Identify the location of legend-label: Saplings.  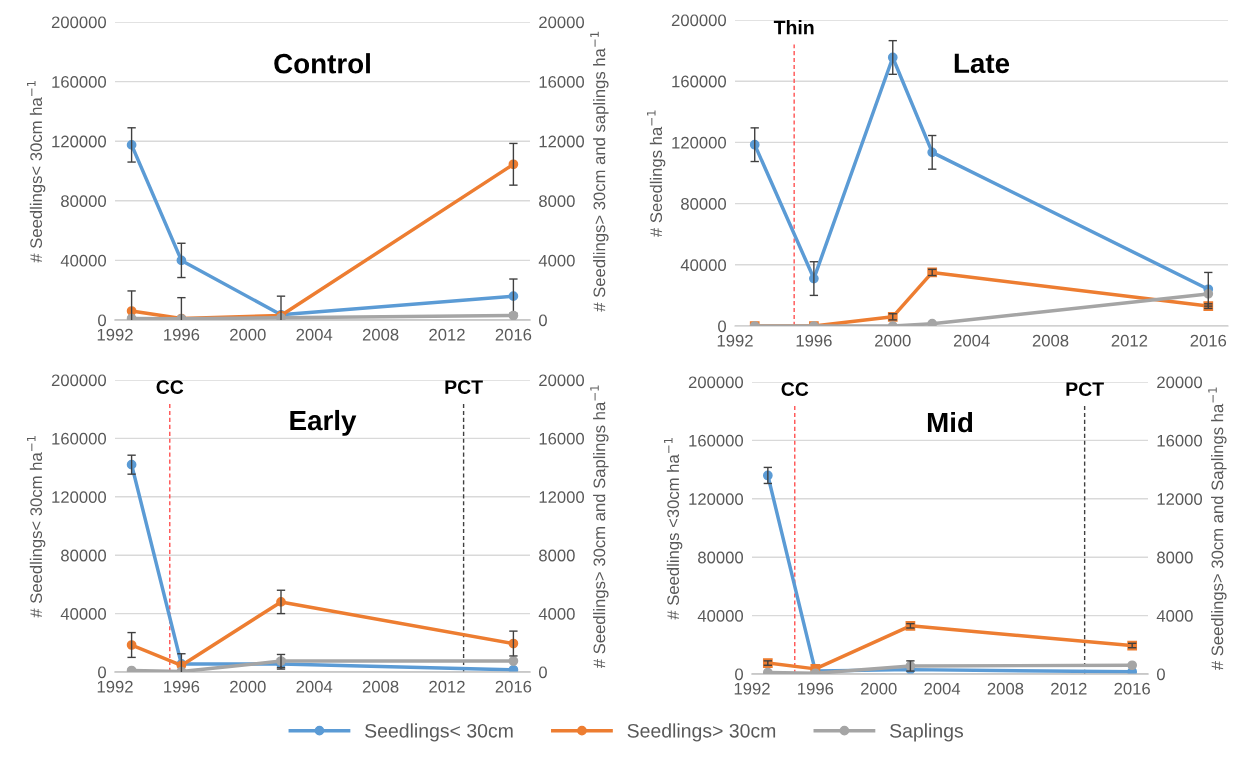
(927, 732).